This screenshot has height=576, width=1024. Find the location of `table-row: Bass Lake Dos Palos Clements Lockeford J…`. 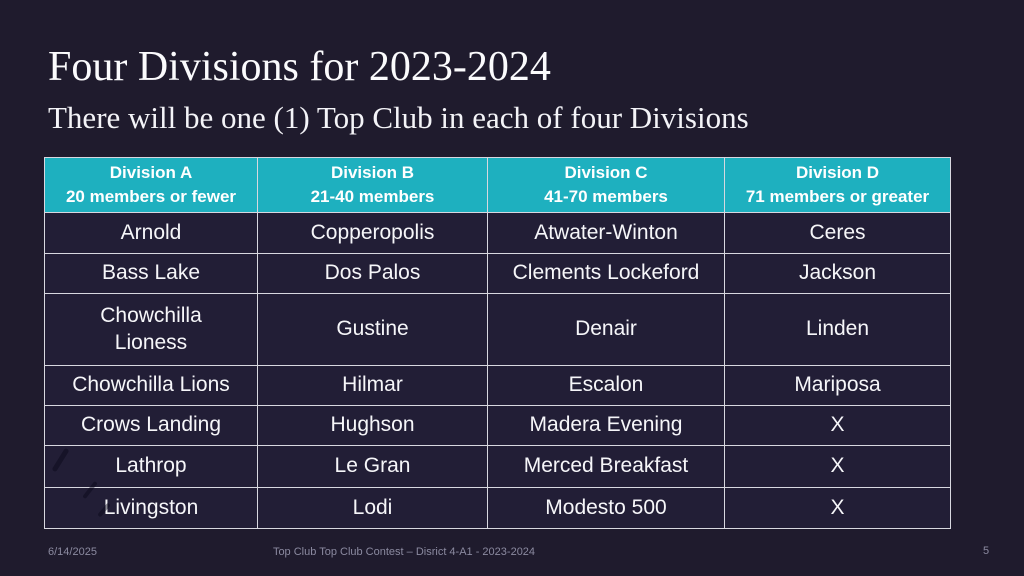

table-row: Bass Lake Dos Palos Clements Lockeford J… is located at coordinates (497, 273).